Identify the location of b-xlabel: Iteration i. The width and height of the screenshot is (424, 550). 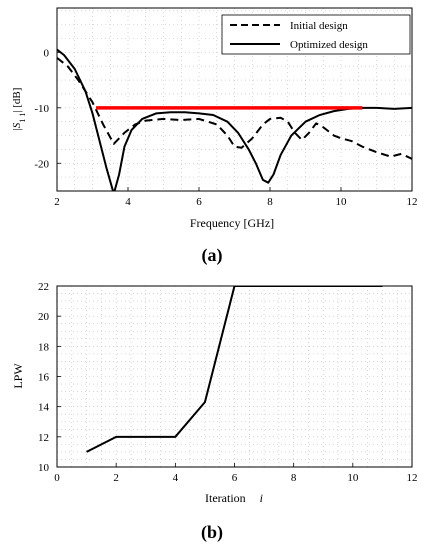
(234, 498).